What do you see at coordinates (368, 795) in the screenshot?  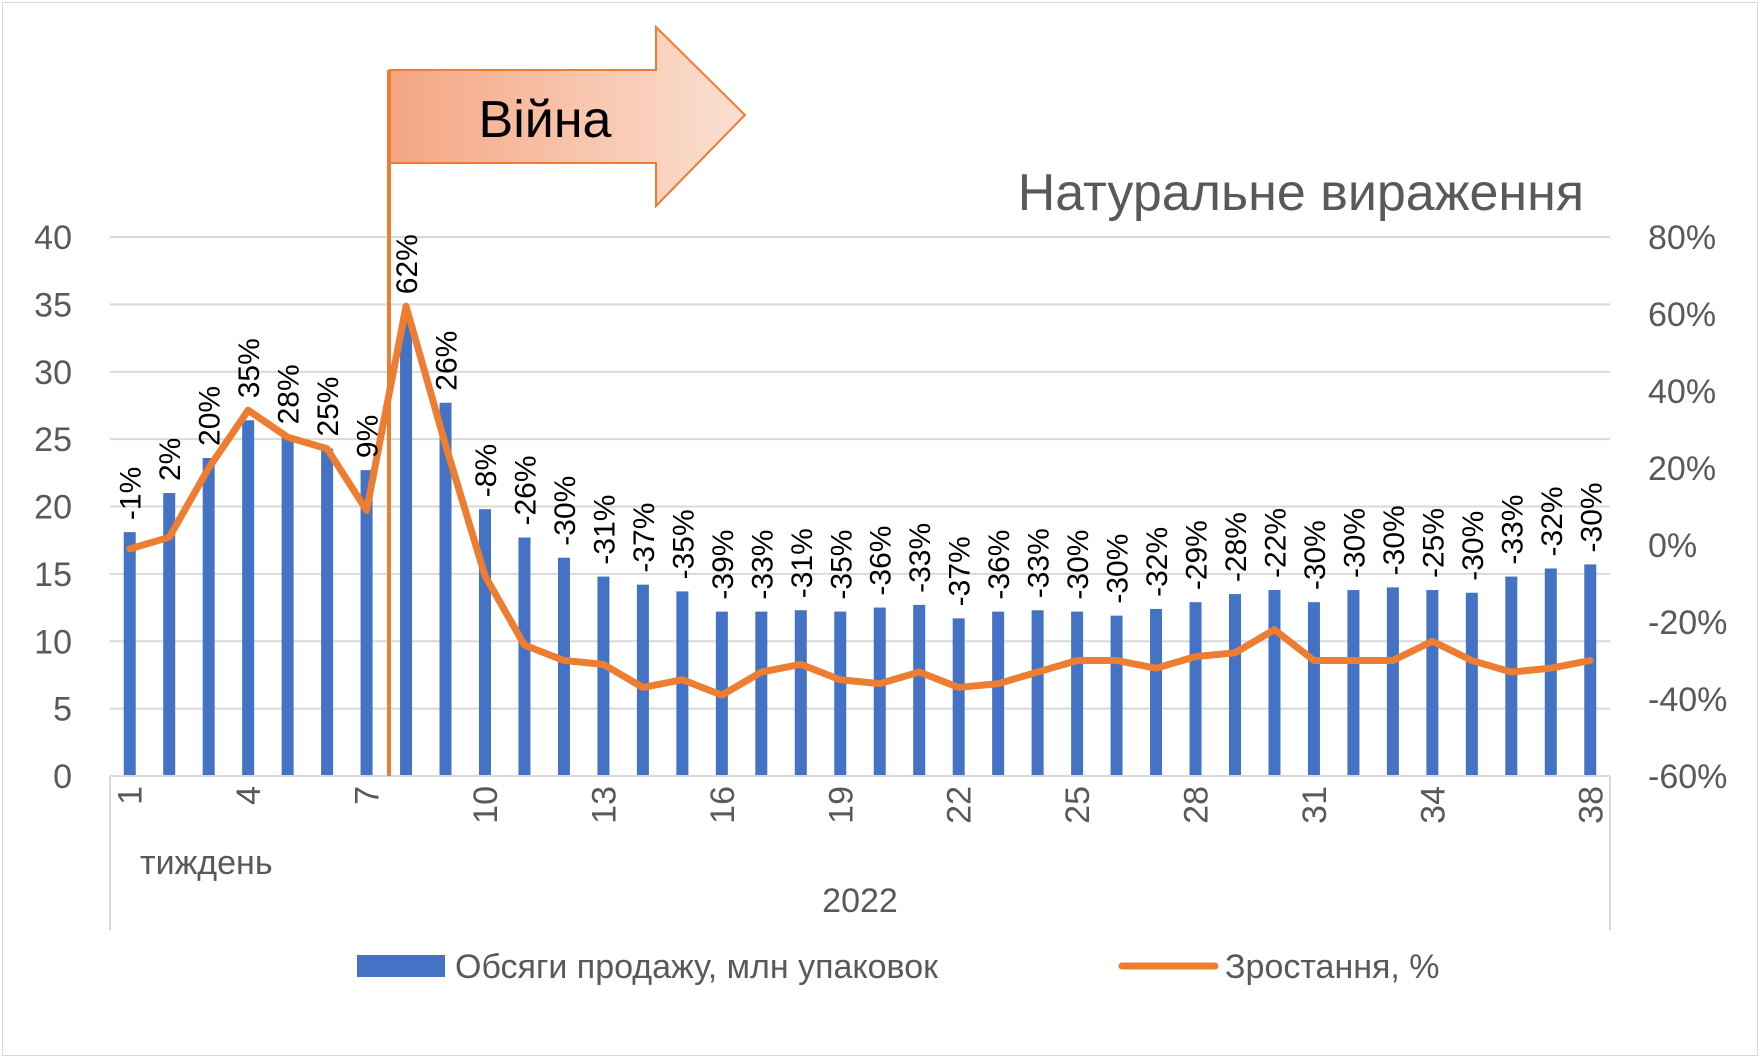 I see `x-tick-label: 7` at bounding box center [368, 795].